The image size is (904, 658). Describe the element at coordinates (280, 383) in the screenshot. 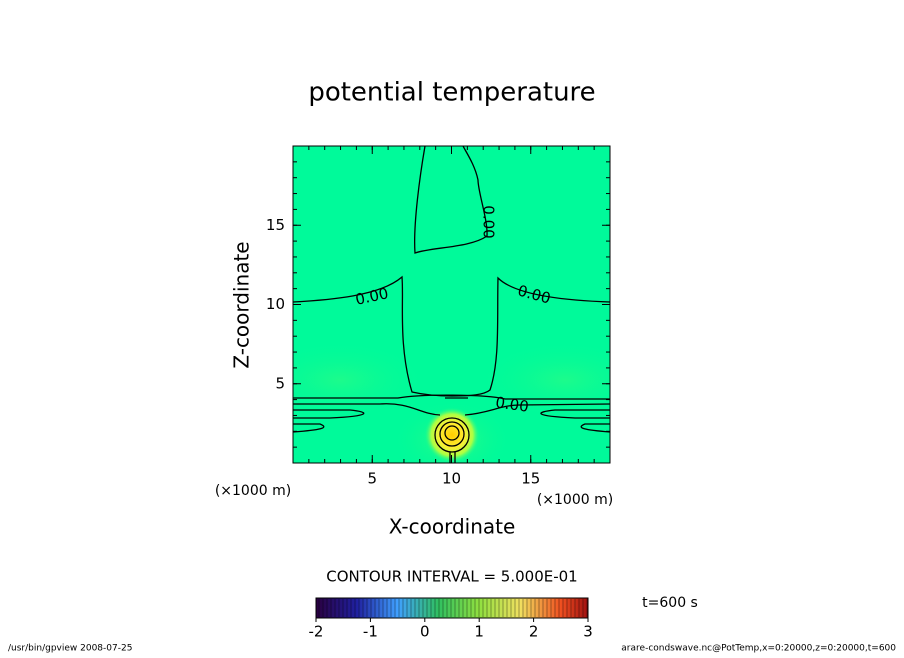

I see `y-tick-label: 5` at that location.